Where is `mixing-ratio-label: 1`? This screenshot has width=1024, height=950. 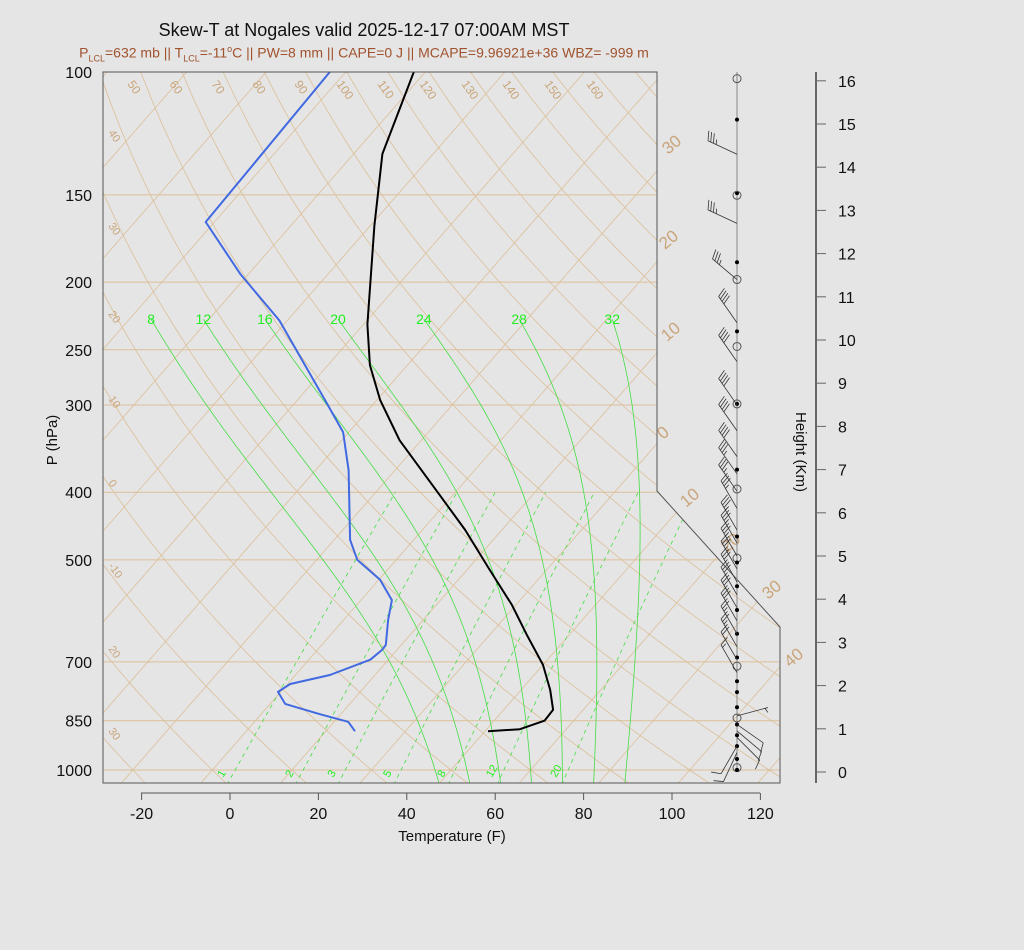 mixing-ratio-label: 1 is located at coordinates (221, 773).